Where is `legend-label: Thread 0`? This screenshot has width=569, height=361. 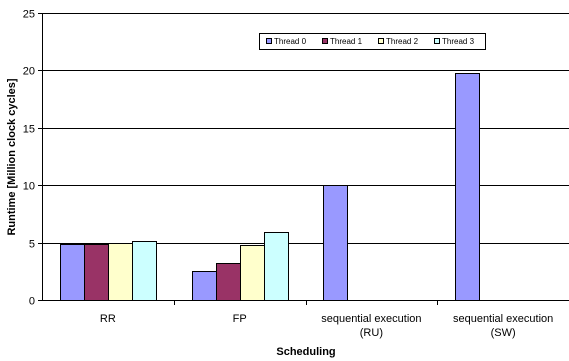
legend-label: Thread 0 is located at coordinates (290, 41).